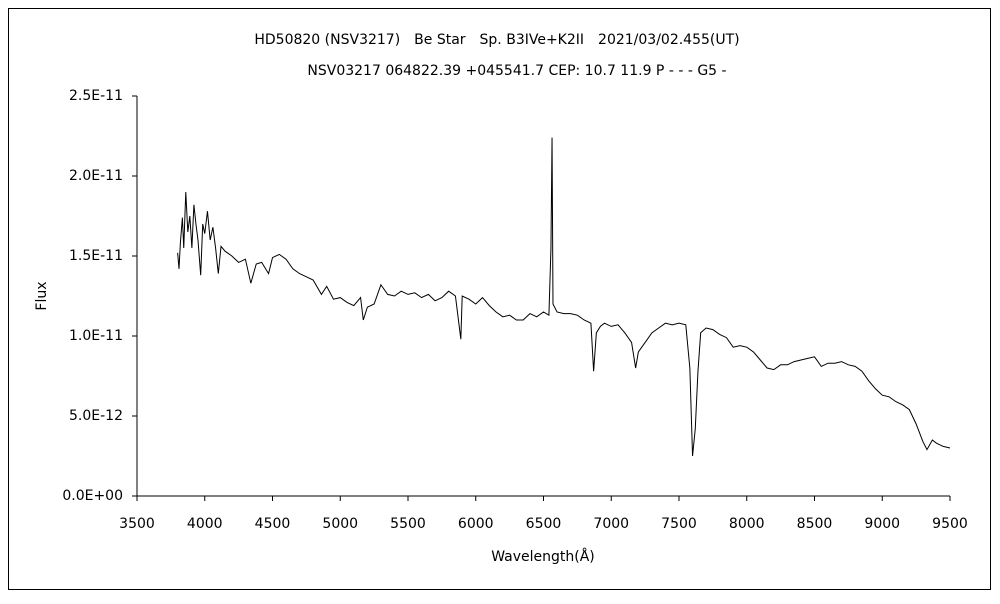 Image resolution: width=1000 pixels, height=604 pixels. Describe the element at coordinates (747, 524) in the screenshot. I see `x-tick-label: 8000` at that location.